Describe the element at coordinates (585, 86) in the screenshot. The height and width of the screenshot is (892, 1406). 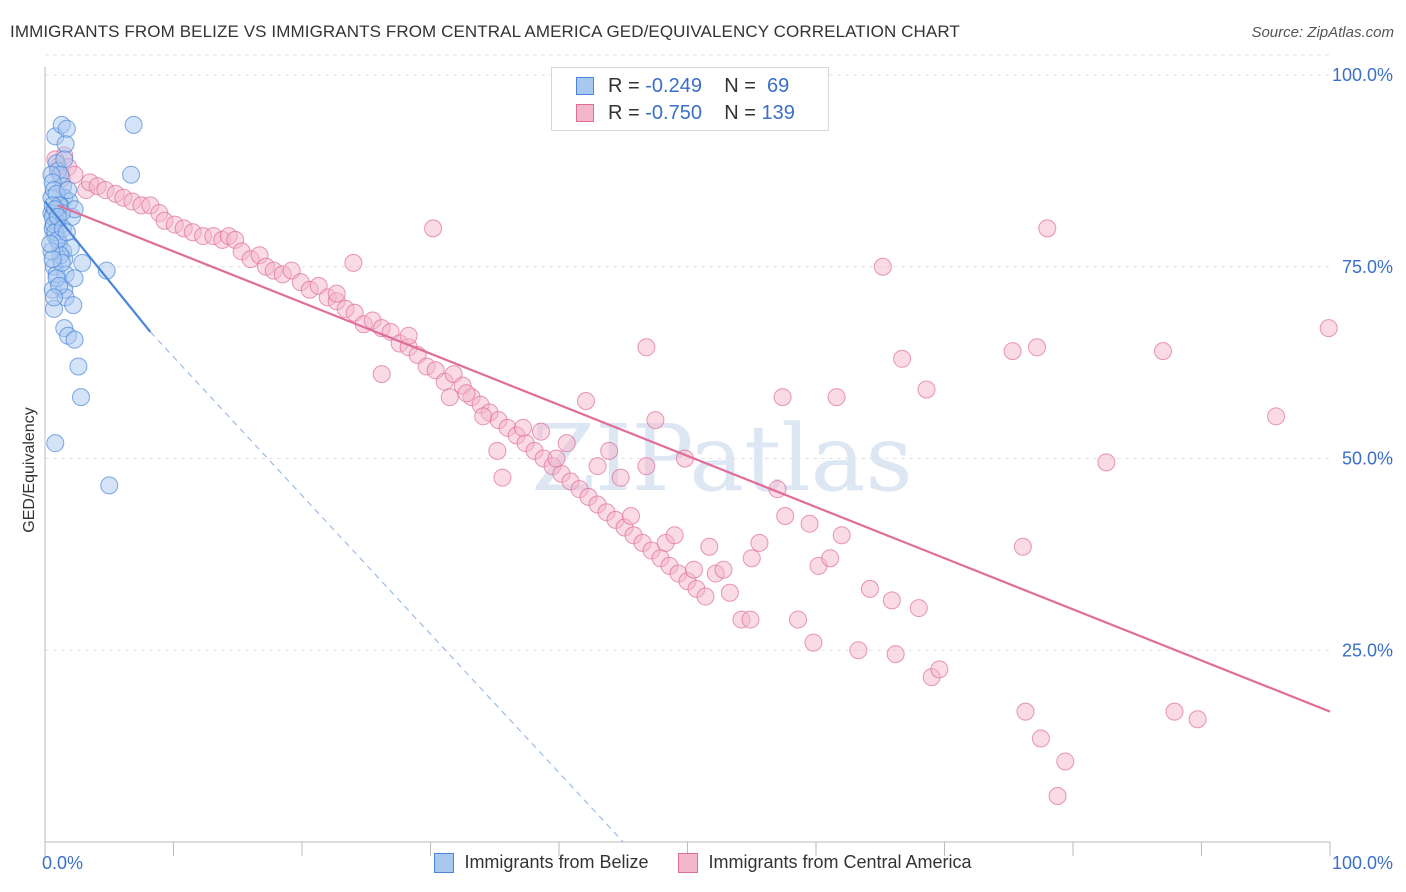
I see `belize-swatch` at that location.